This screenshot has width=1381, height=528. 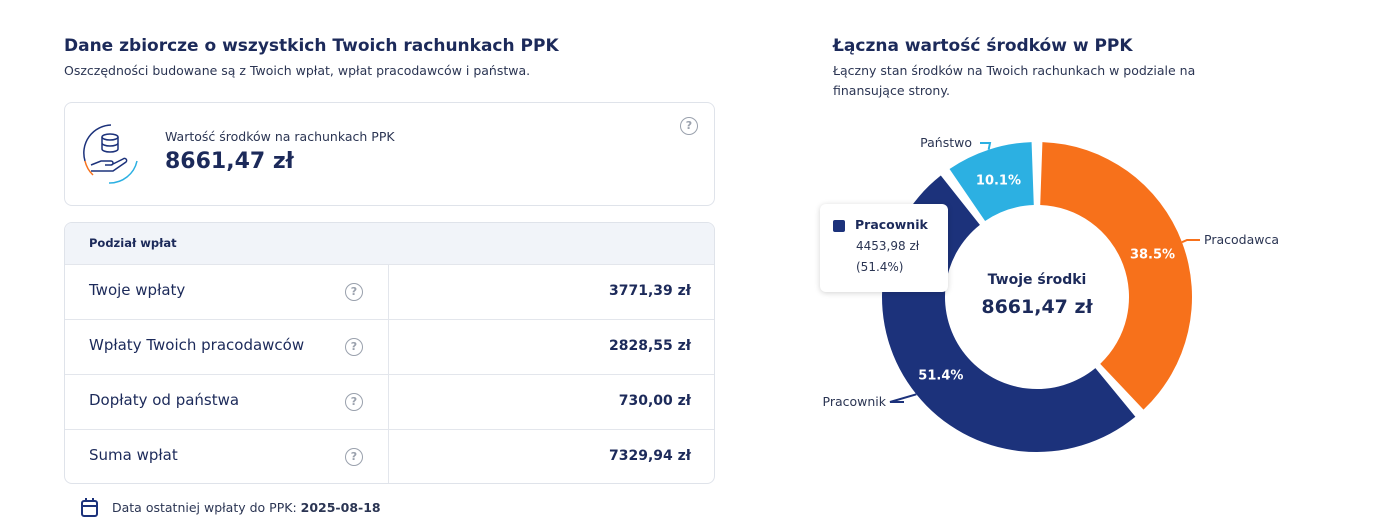 What do you see at coordinates (110, 154) in the screenshot?
I see `coins-icon` at bounding box center [110, 154].